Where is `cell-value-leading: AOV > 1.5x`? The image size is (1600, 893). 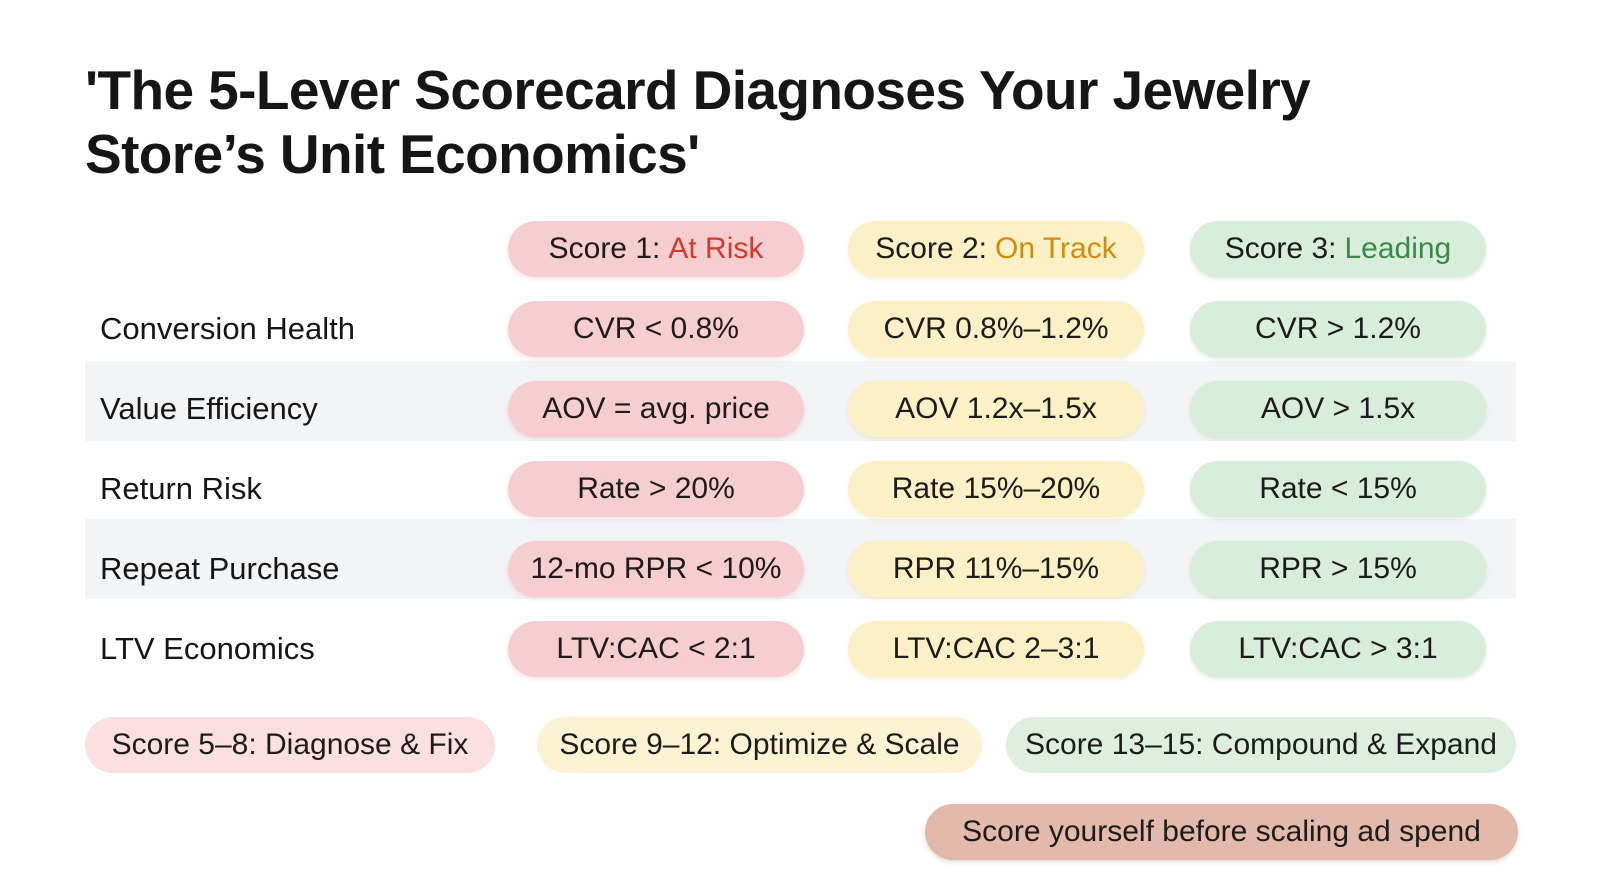
cell-value-leading: AOV > 1.5x is located at coordinates (1338, 409).